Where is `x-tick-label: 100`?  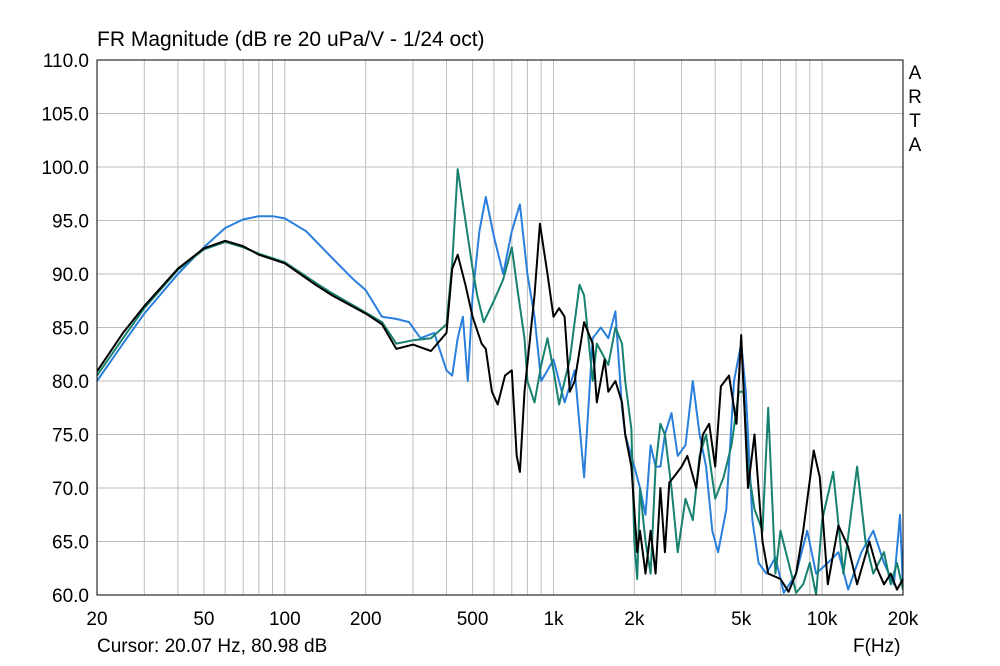 x-tick-label: 100 is located at coordinates (285, 619).